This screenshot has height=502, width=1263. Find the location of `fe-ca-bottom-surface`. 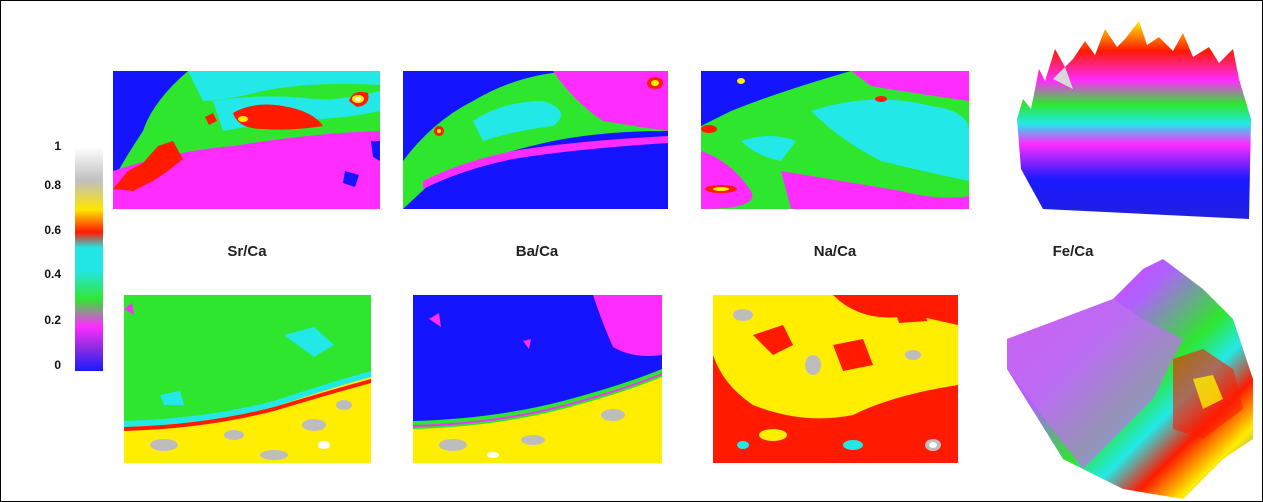

fe-ca-bottom-surface is located at coordinates (1129, 379).